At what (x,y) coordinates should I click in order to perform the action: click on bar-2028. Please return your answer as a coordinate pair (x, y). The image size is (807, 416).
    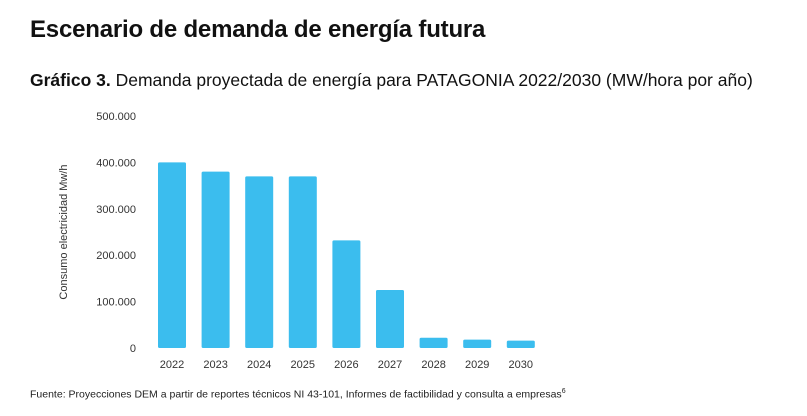
    Looking at the image, I should click on (433, 342).